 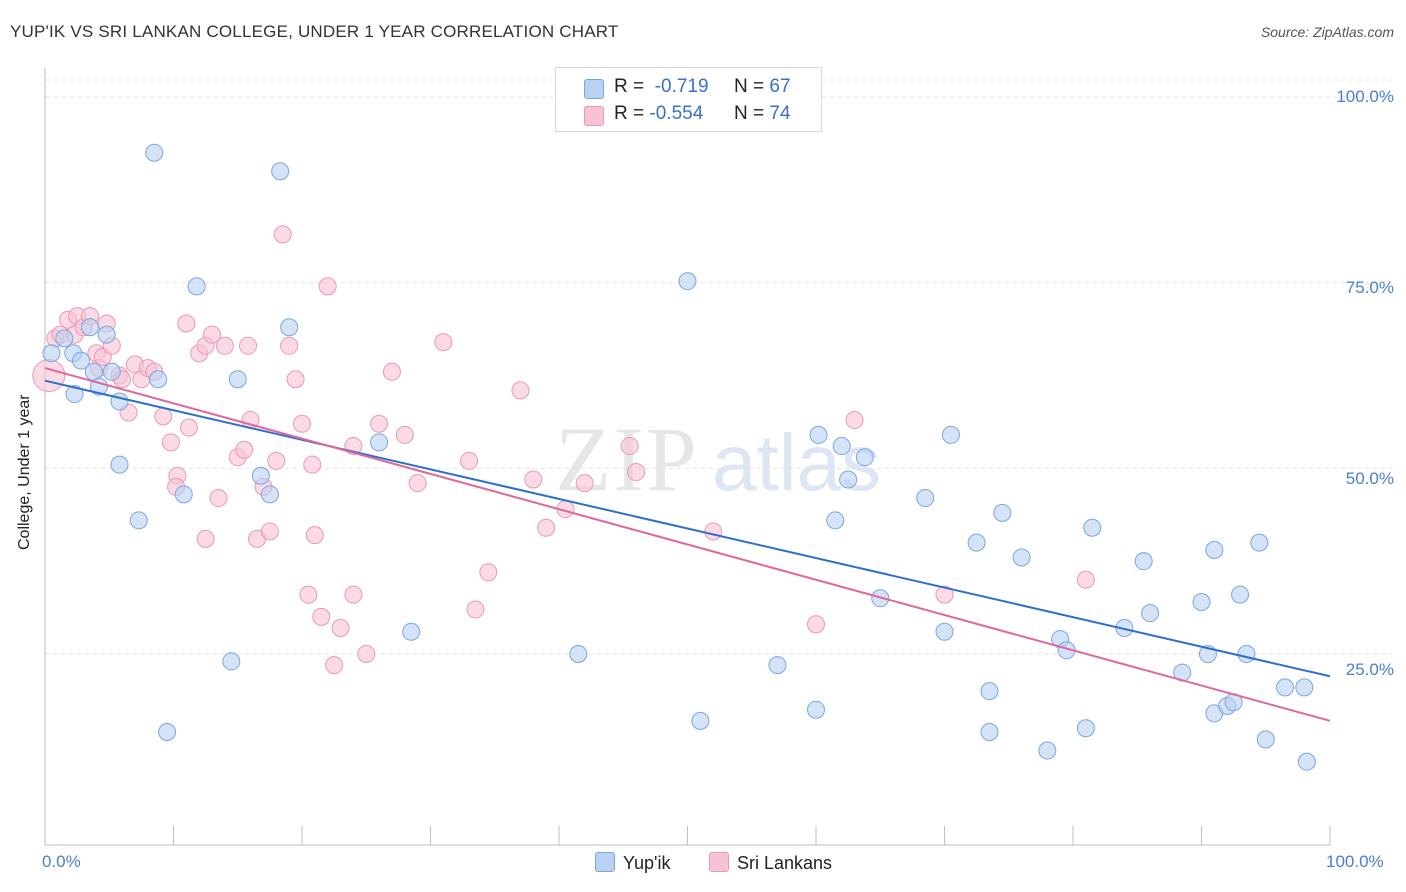 What do you see at coordinates (627, 459) in the screenshot?
I see `watermark-zip: ZIP` at bounding box center [627, 459].